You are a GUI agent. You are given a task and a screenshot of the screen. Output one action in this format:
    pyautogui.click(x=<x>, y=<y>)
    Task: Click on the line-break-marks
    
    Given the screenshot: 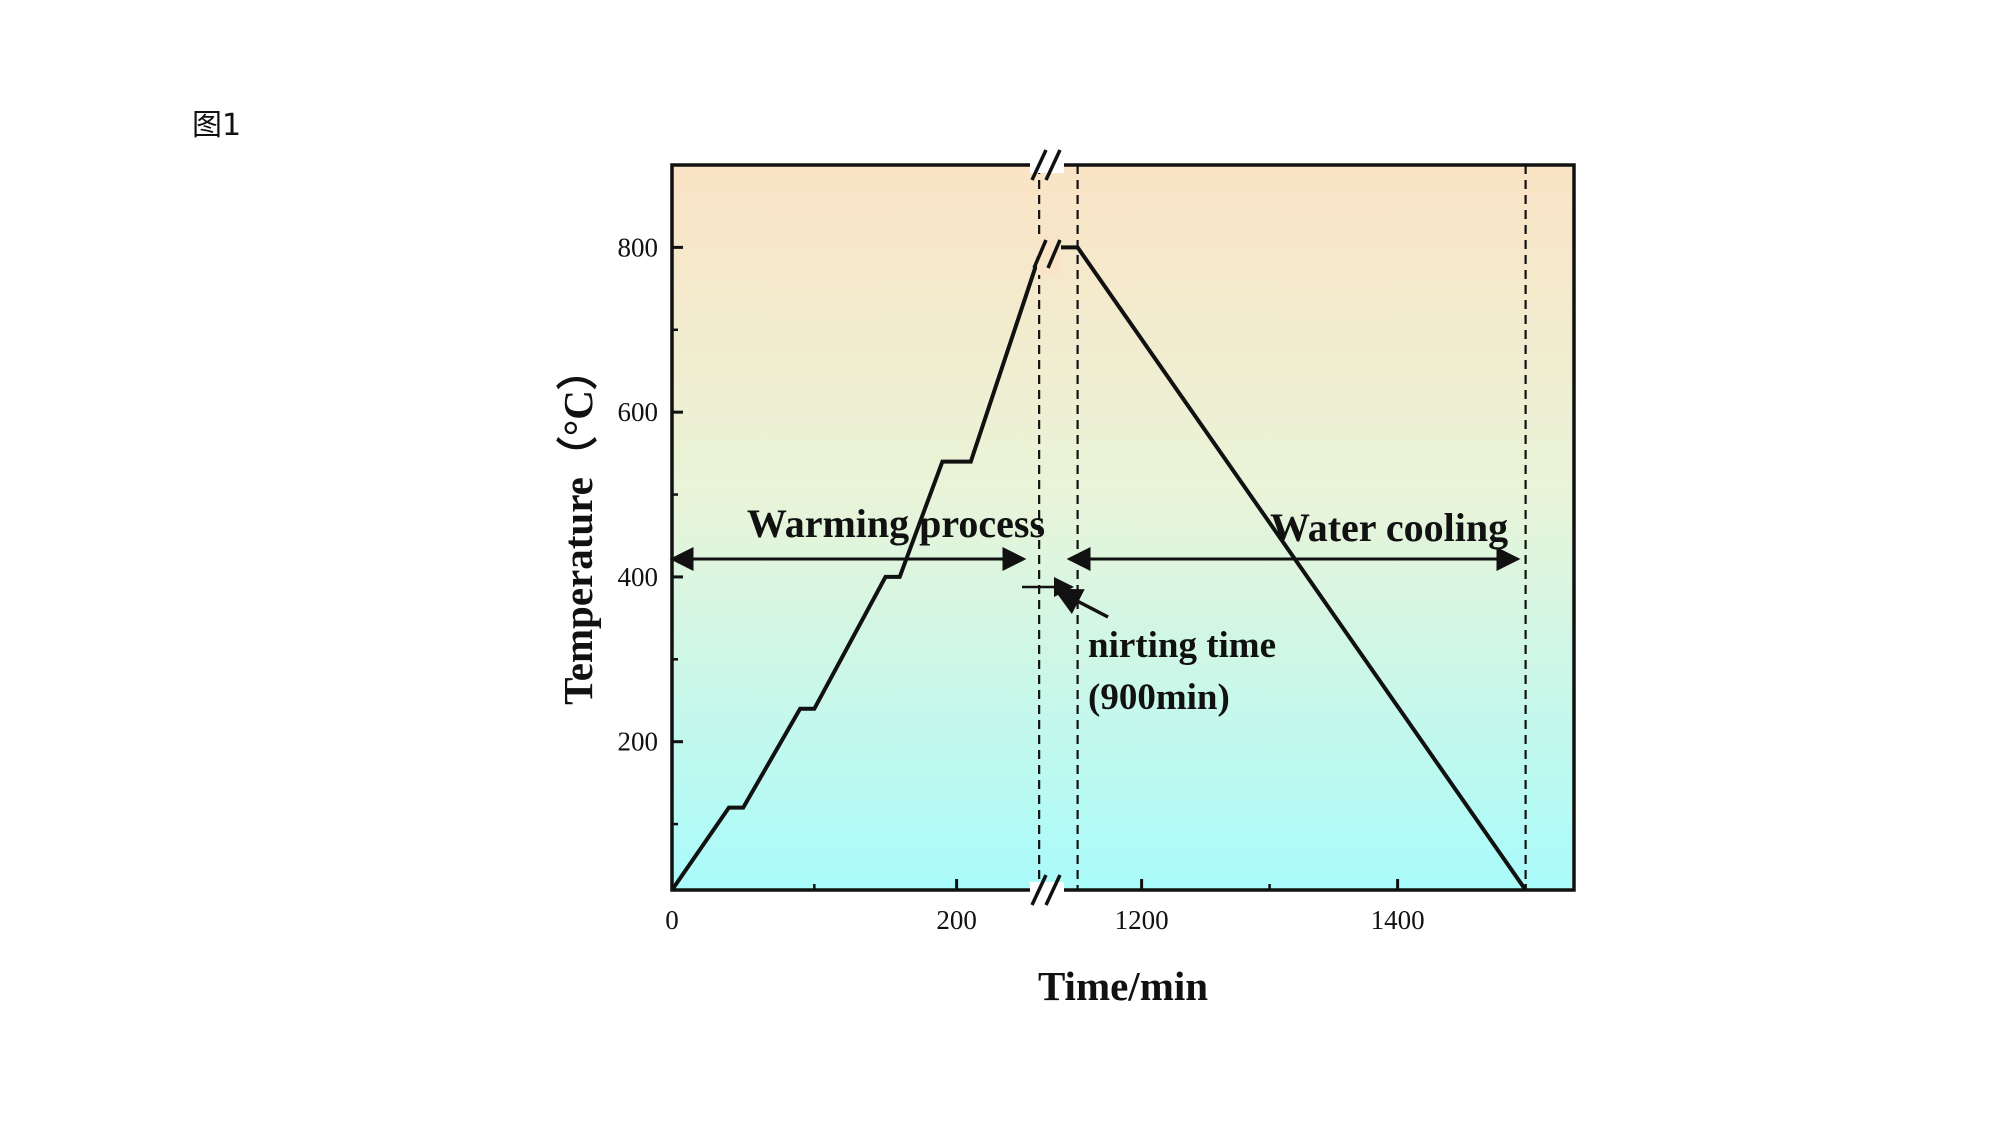 What is the action you would take?
    pyautogui.click(x=1047, y=254)
    